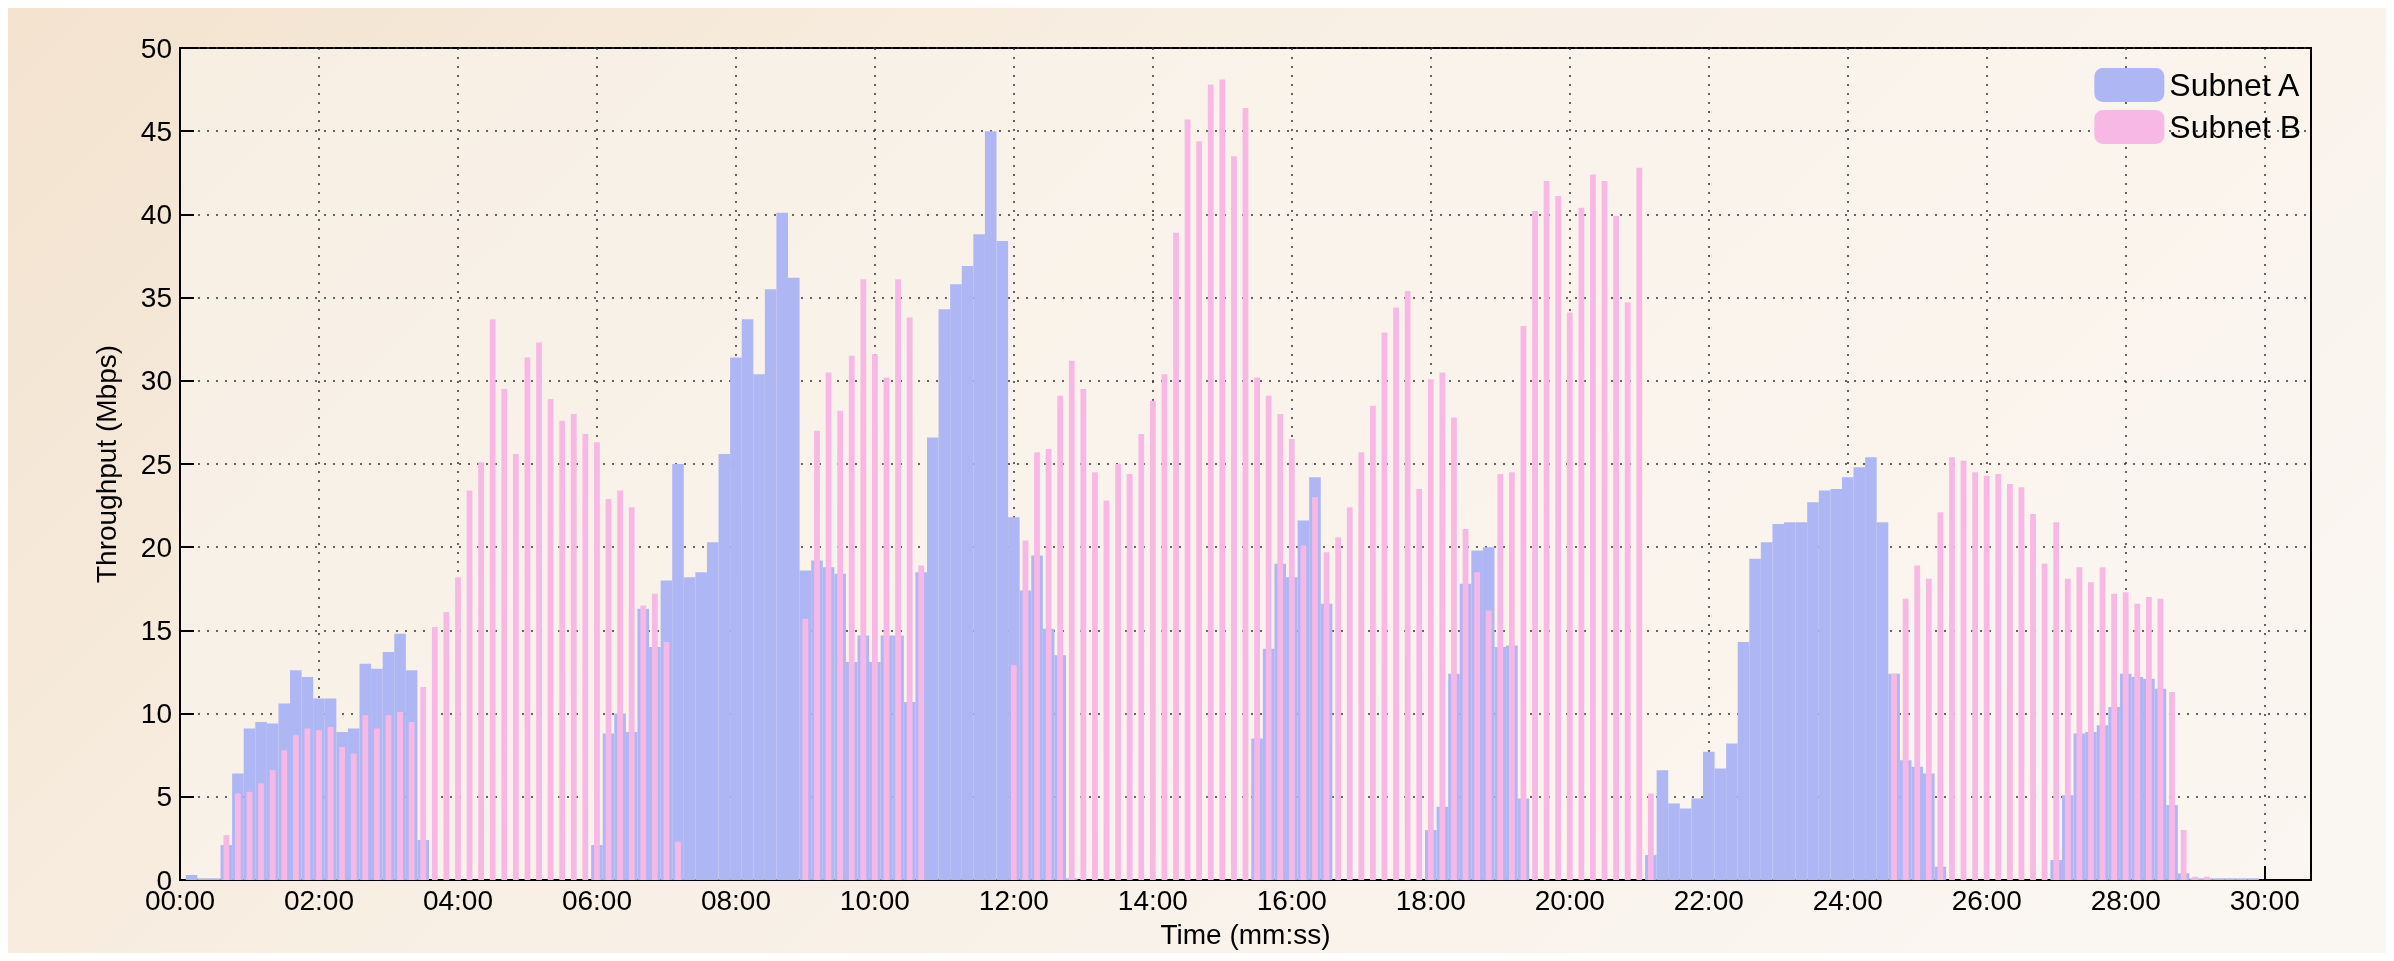  Describe the element at coordinates (596, 900) in the screenshot. I see `x-tick-label: 06:00` at that location.